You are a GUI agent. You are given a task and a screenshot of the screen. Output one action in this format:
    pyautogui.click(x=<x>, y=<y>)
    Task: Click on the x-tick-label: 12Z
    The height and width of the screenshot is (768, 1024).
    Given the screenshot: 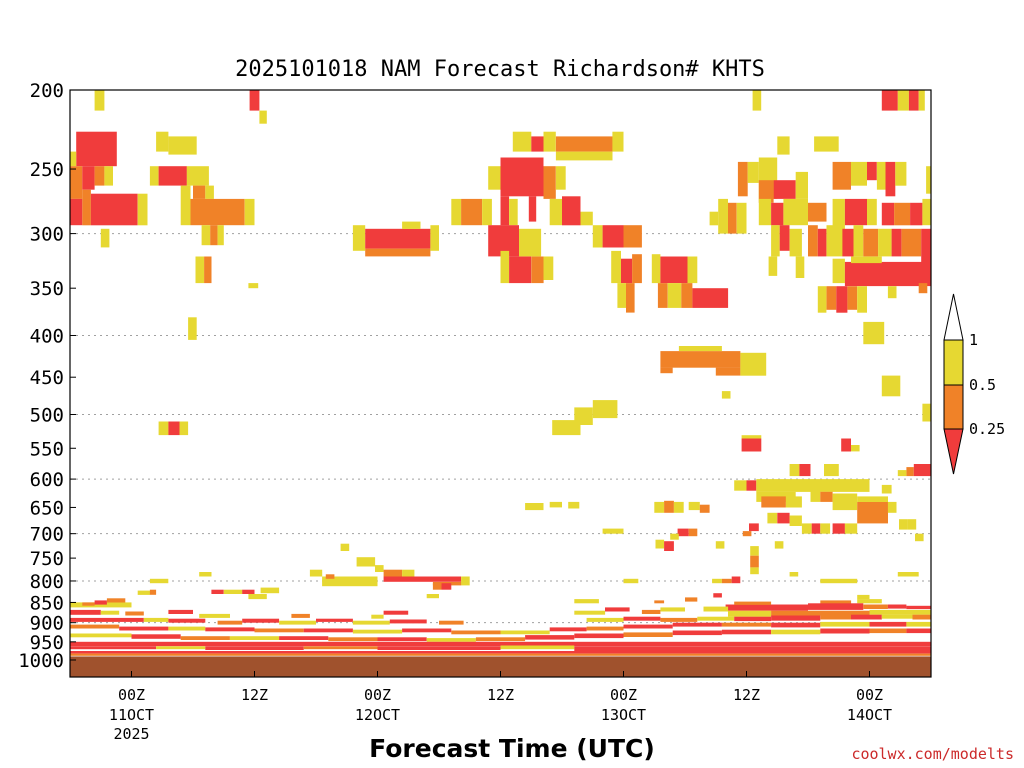 What is the action you would take?
    pyautogui.click(x=254, y=695)
    